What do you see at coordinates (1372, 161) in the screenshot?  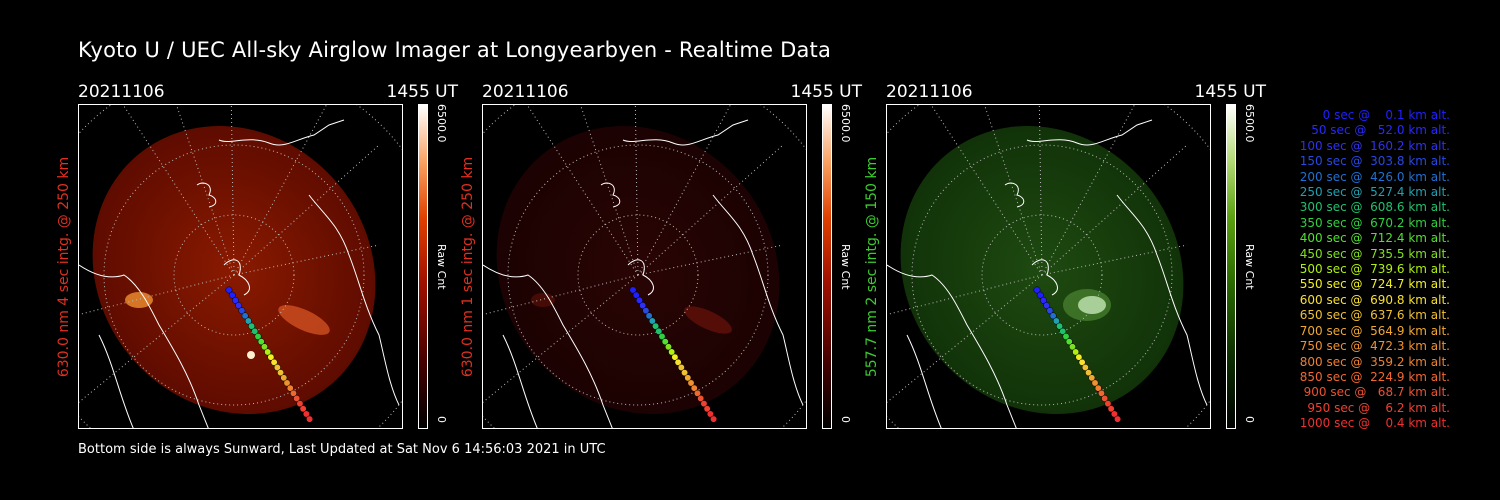 I see `legend-row: 150 sec @ 303.8 km alt.` at bounding box center [1372, 161].